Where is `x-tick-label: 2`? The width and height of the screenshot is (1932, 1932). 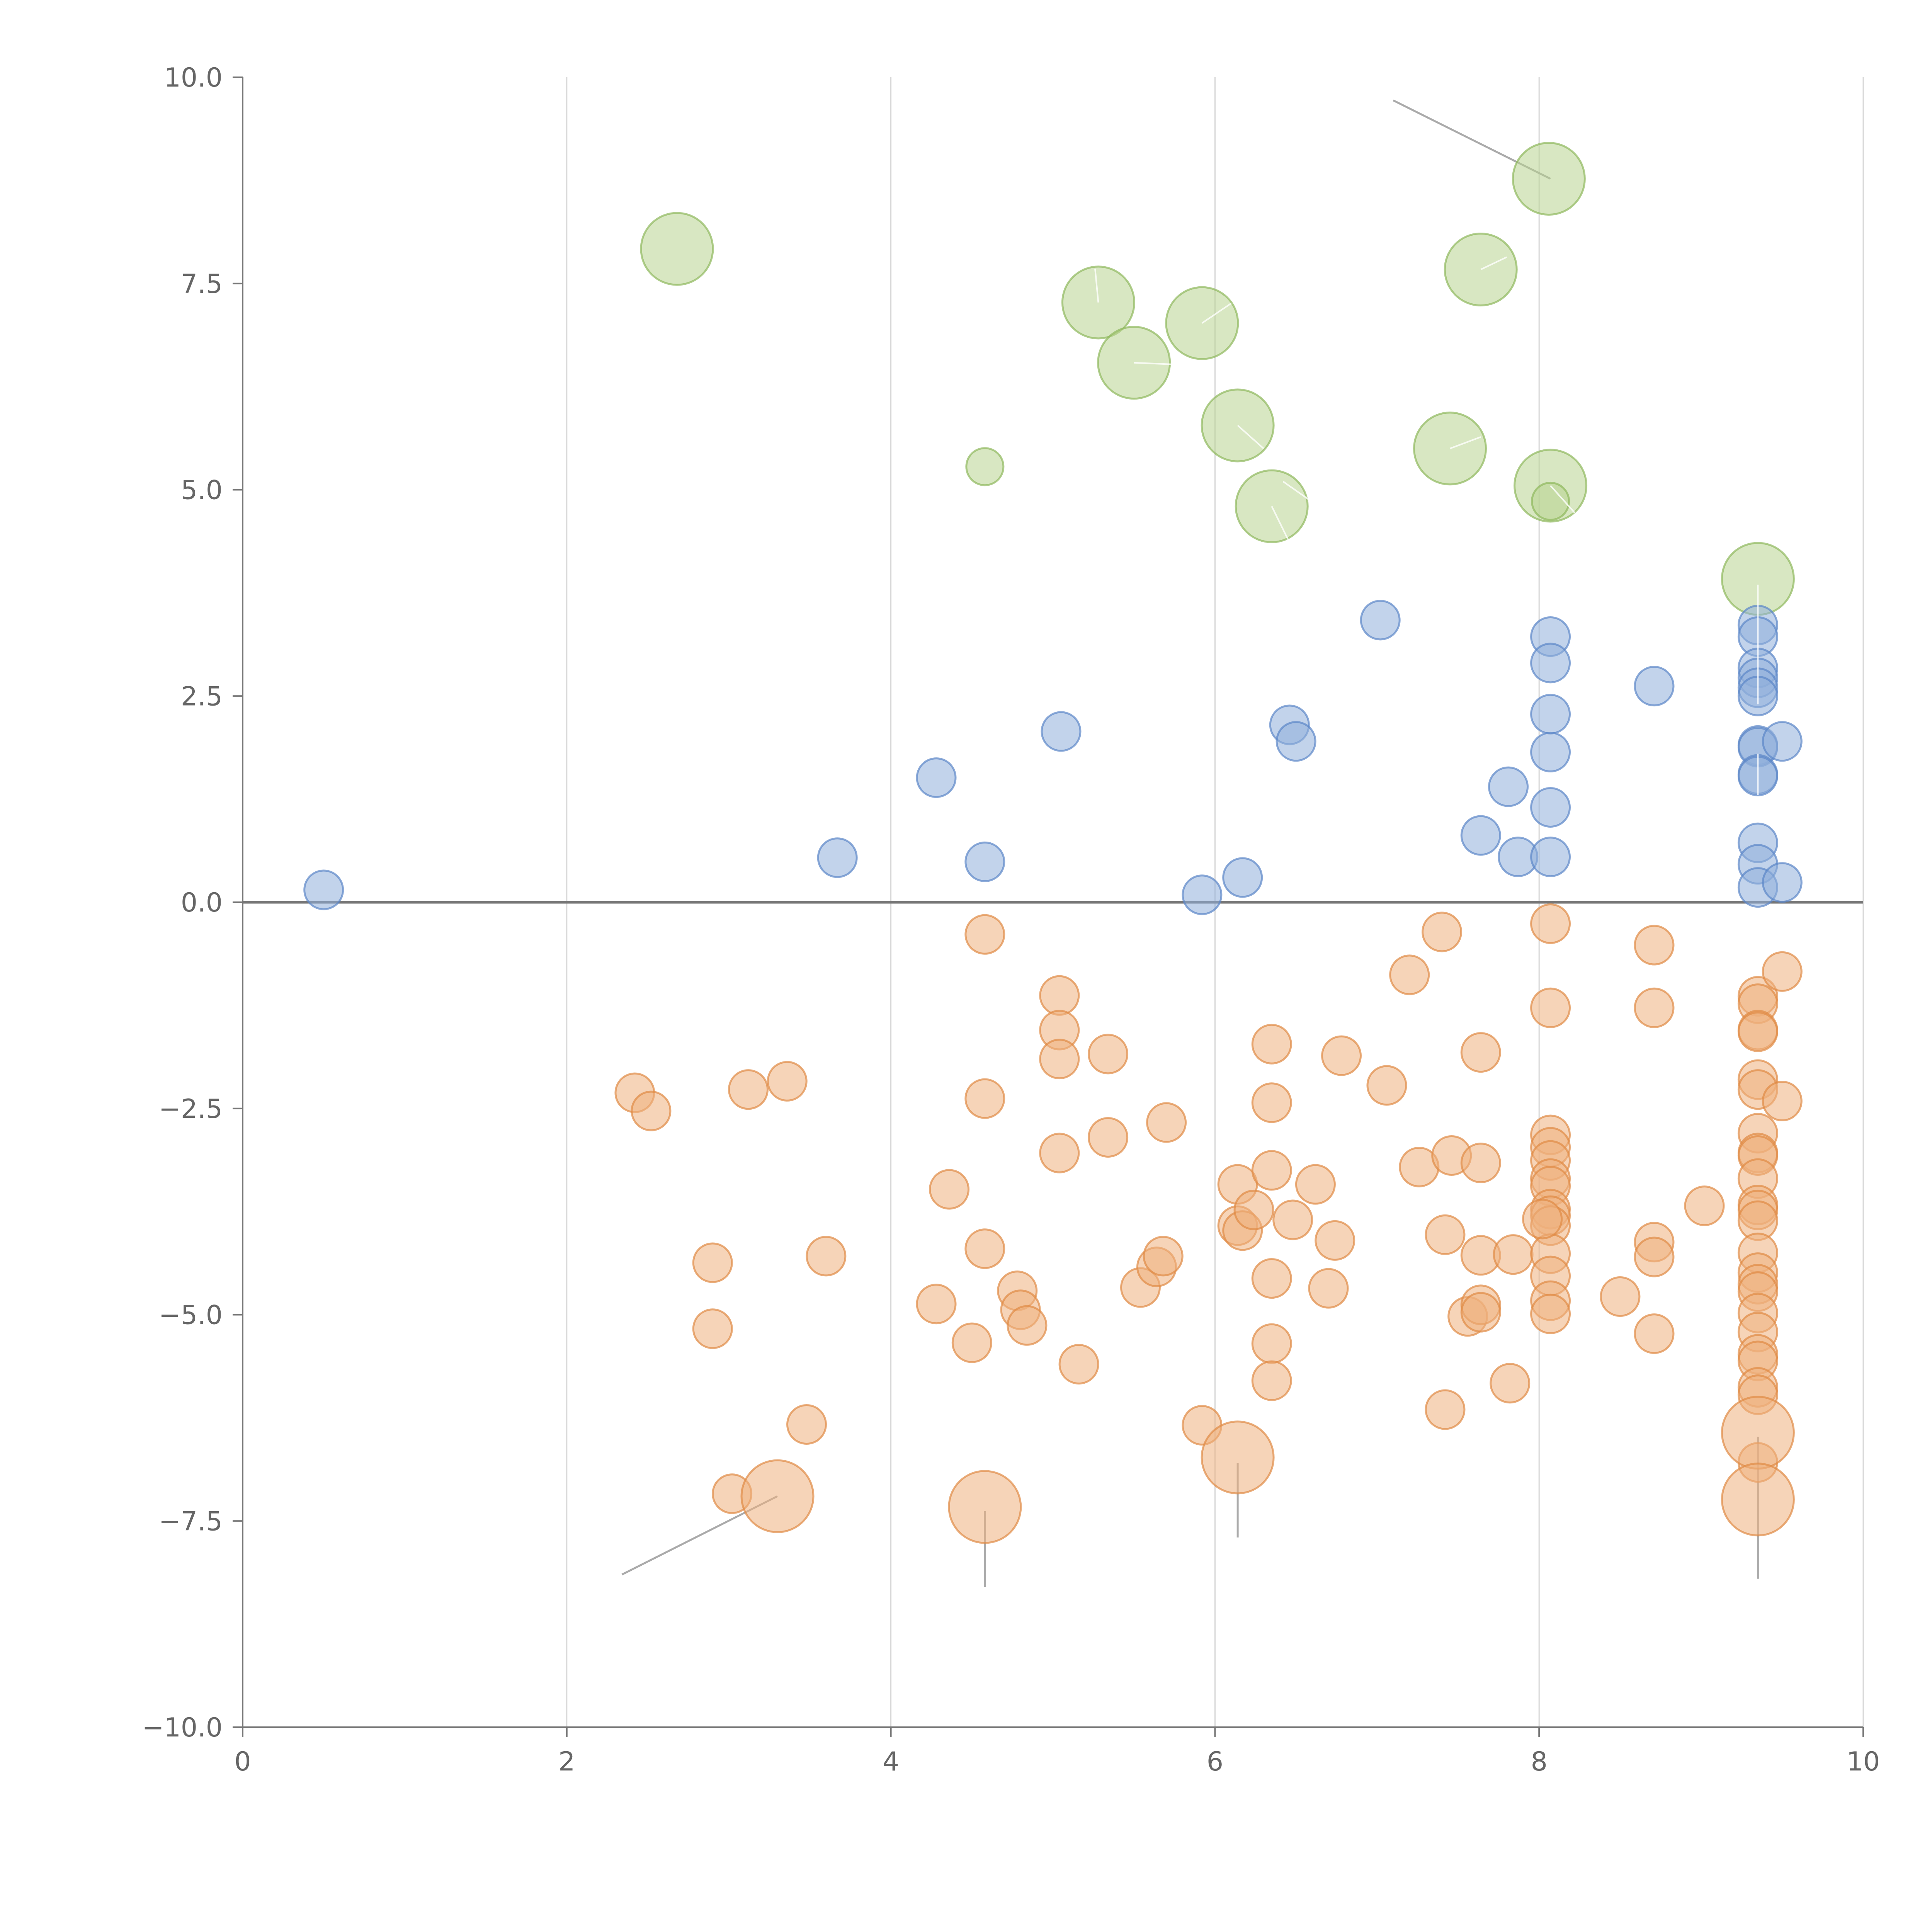 x-tick-label: 2 is located at coordinates (567, 1762).